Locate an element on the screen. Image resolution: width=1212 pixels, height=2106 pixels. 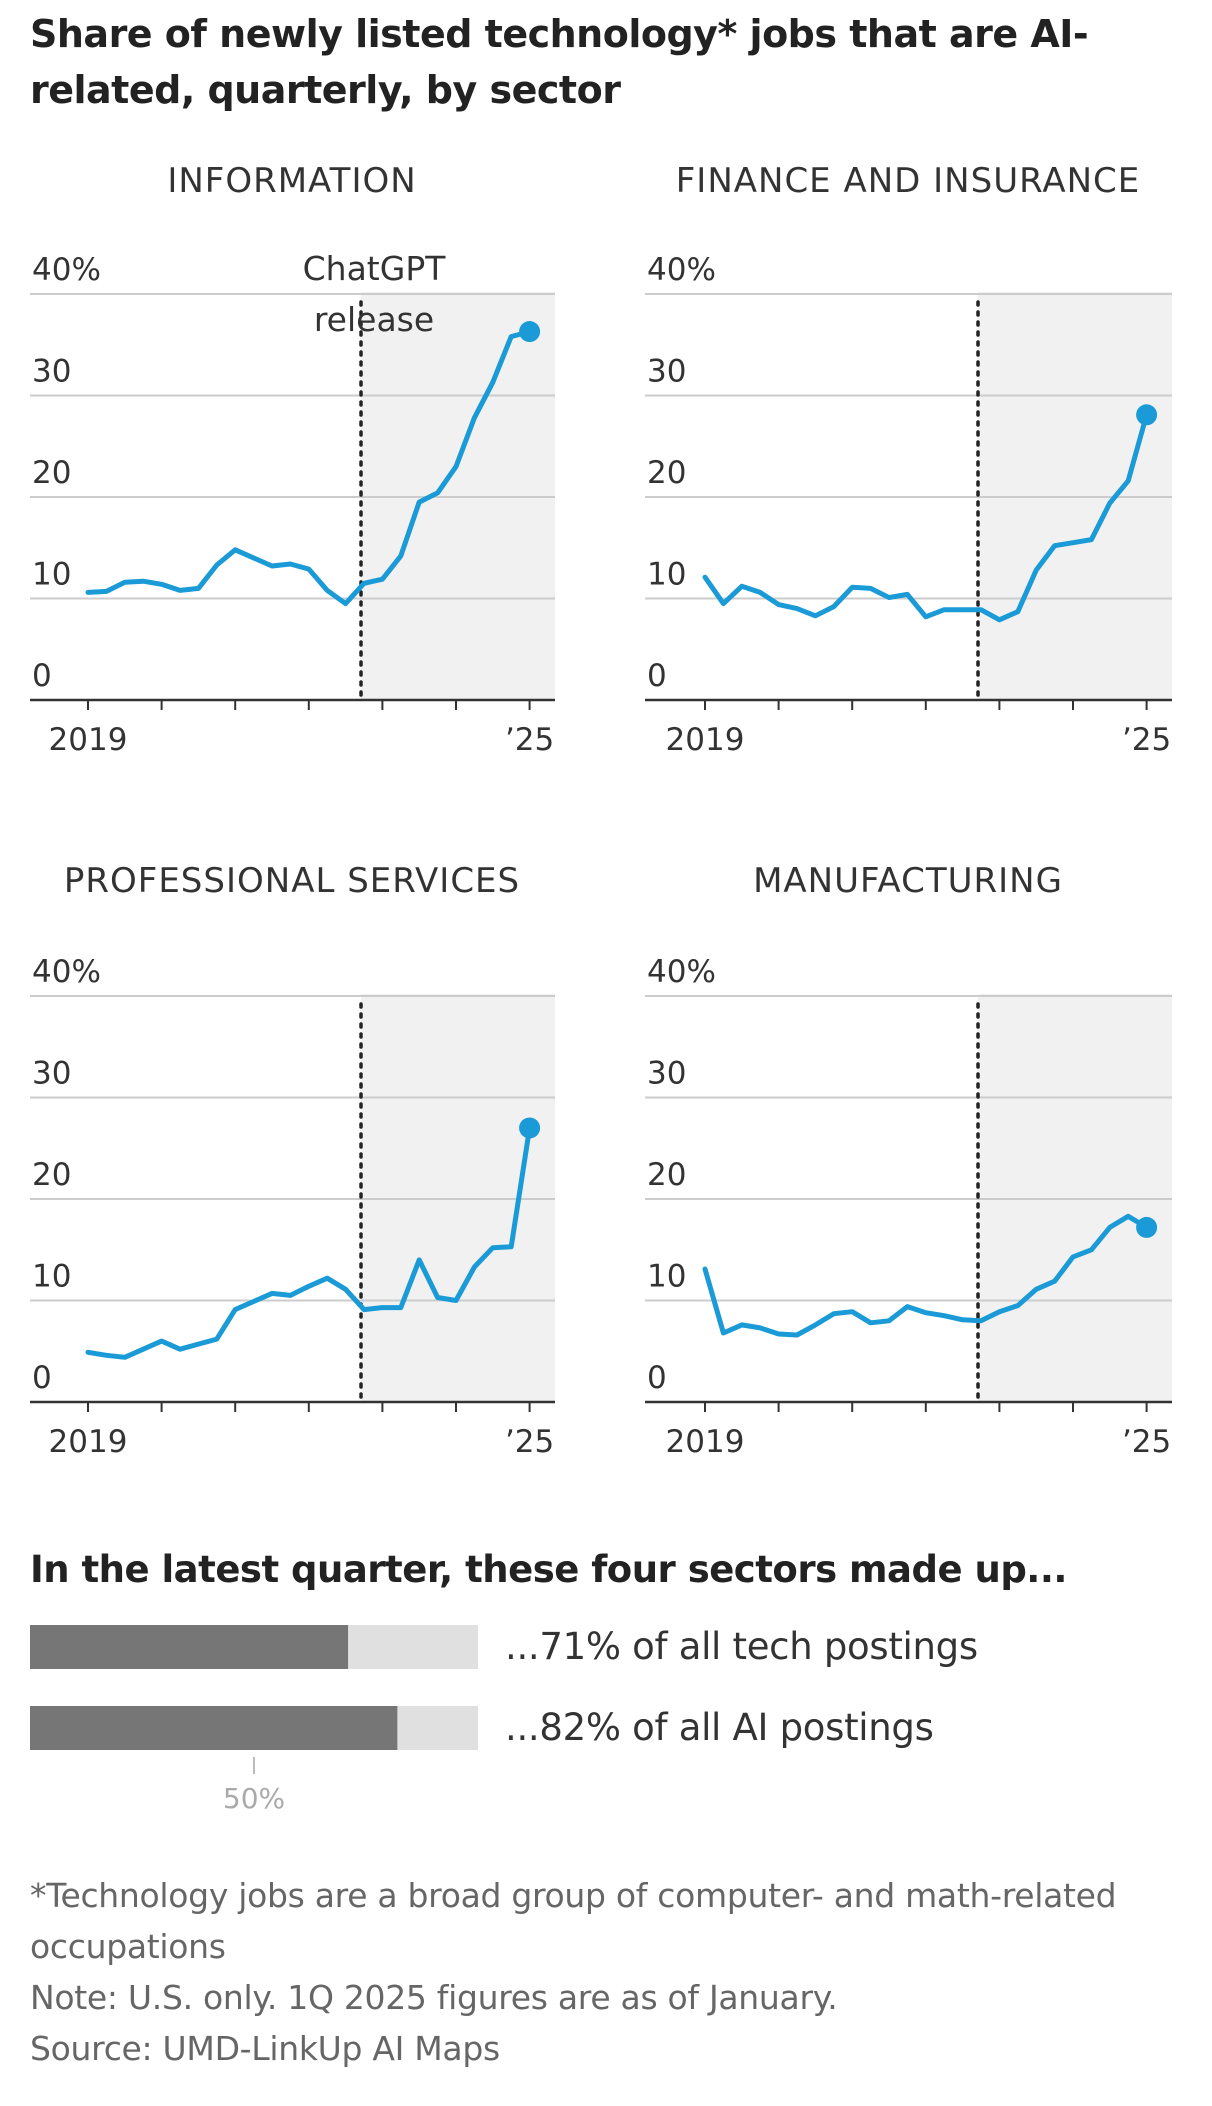
line-panel-0: 40% 30 20 10 0 2019 ’25 is located at coordinates (292, 505).